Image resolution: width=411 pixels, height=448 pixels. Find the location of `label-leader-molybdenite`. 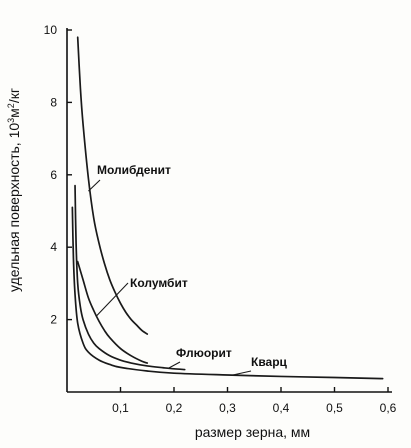

label-leader-molybdenite is located at coordinates (94, 185).